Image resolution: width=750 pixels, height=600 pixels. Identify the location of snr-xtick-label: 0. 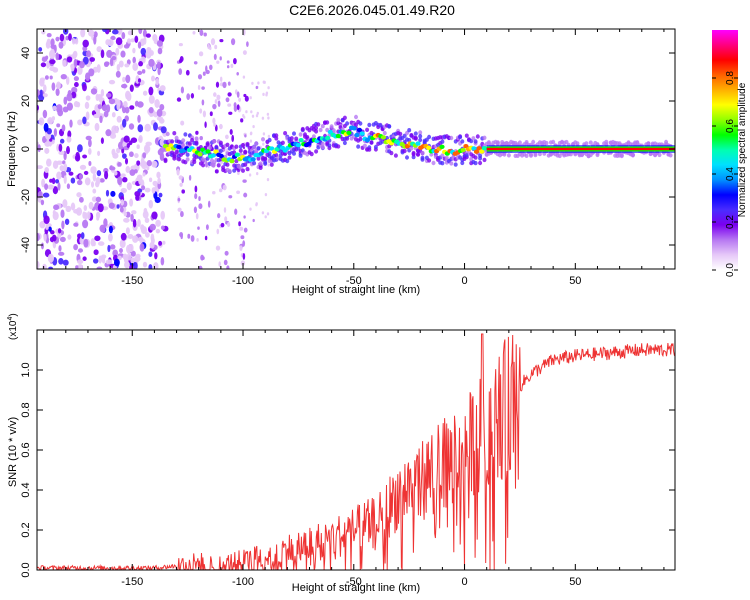
(464, 582).